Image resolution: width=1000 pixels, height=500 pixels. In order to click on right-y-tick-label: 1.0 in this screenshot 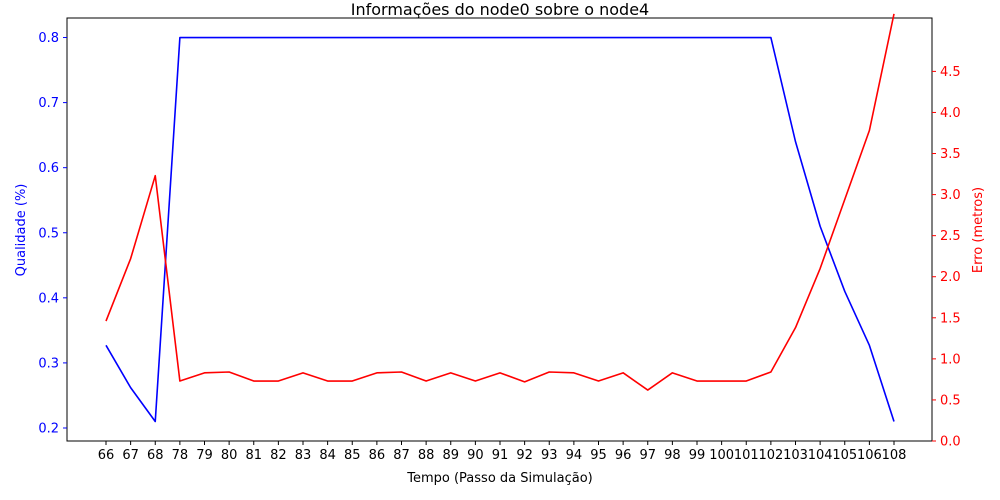, I will do `click(950, 359)`.